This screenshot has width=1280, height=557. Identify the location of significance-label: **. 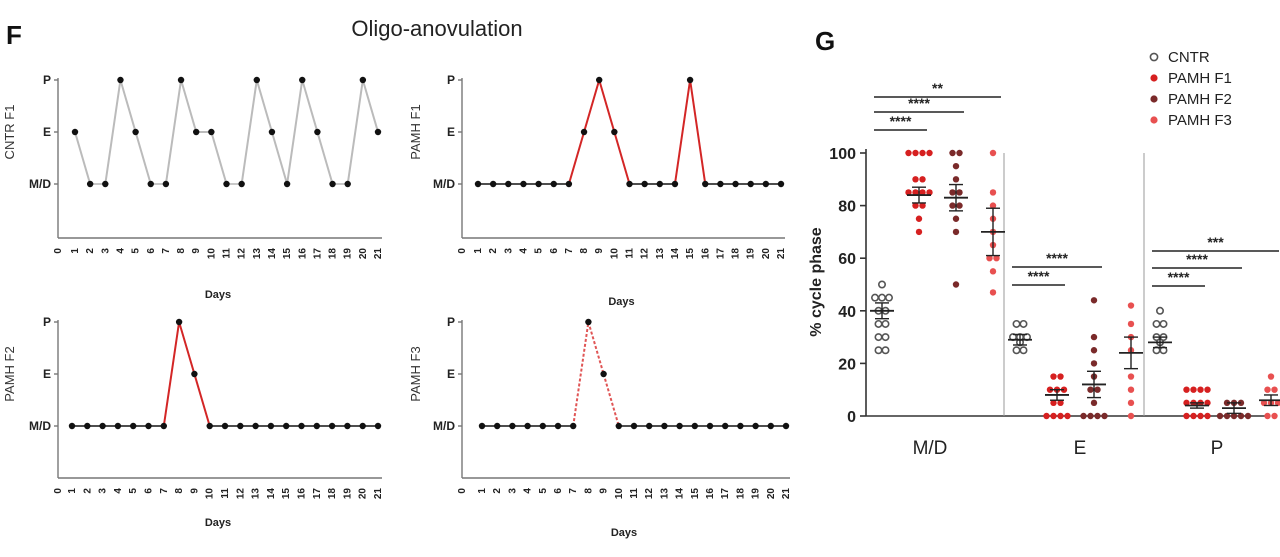
(937, 88).